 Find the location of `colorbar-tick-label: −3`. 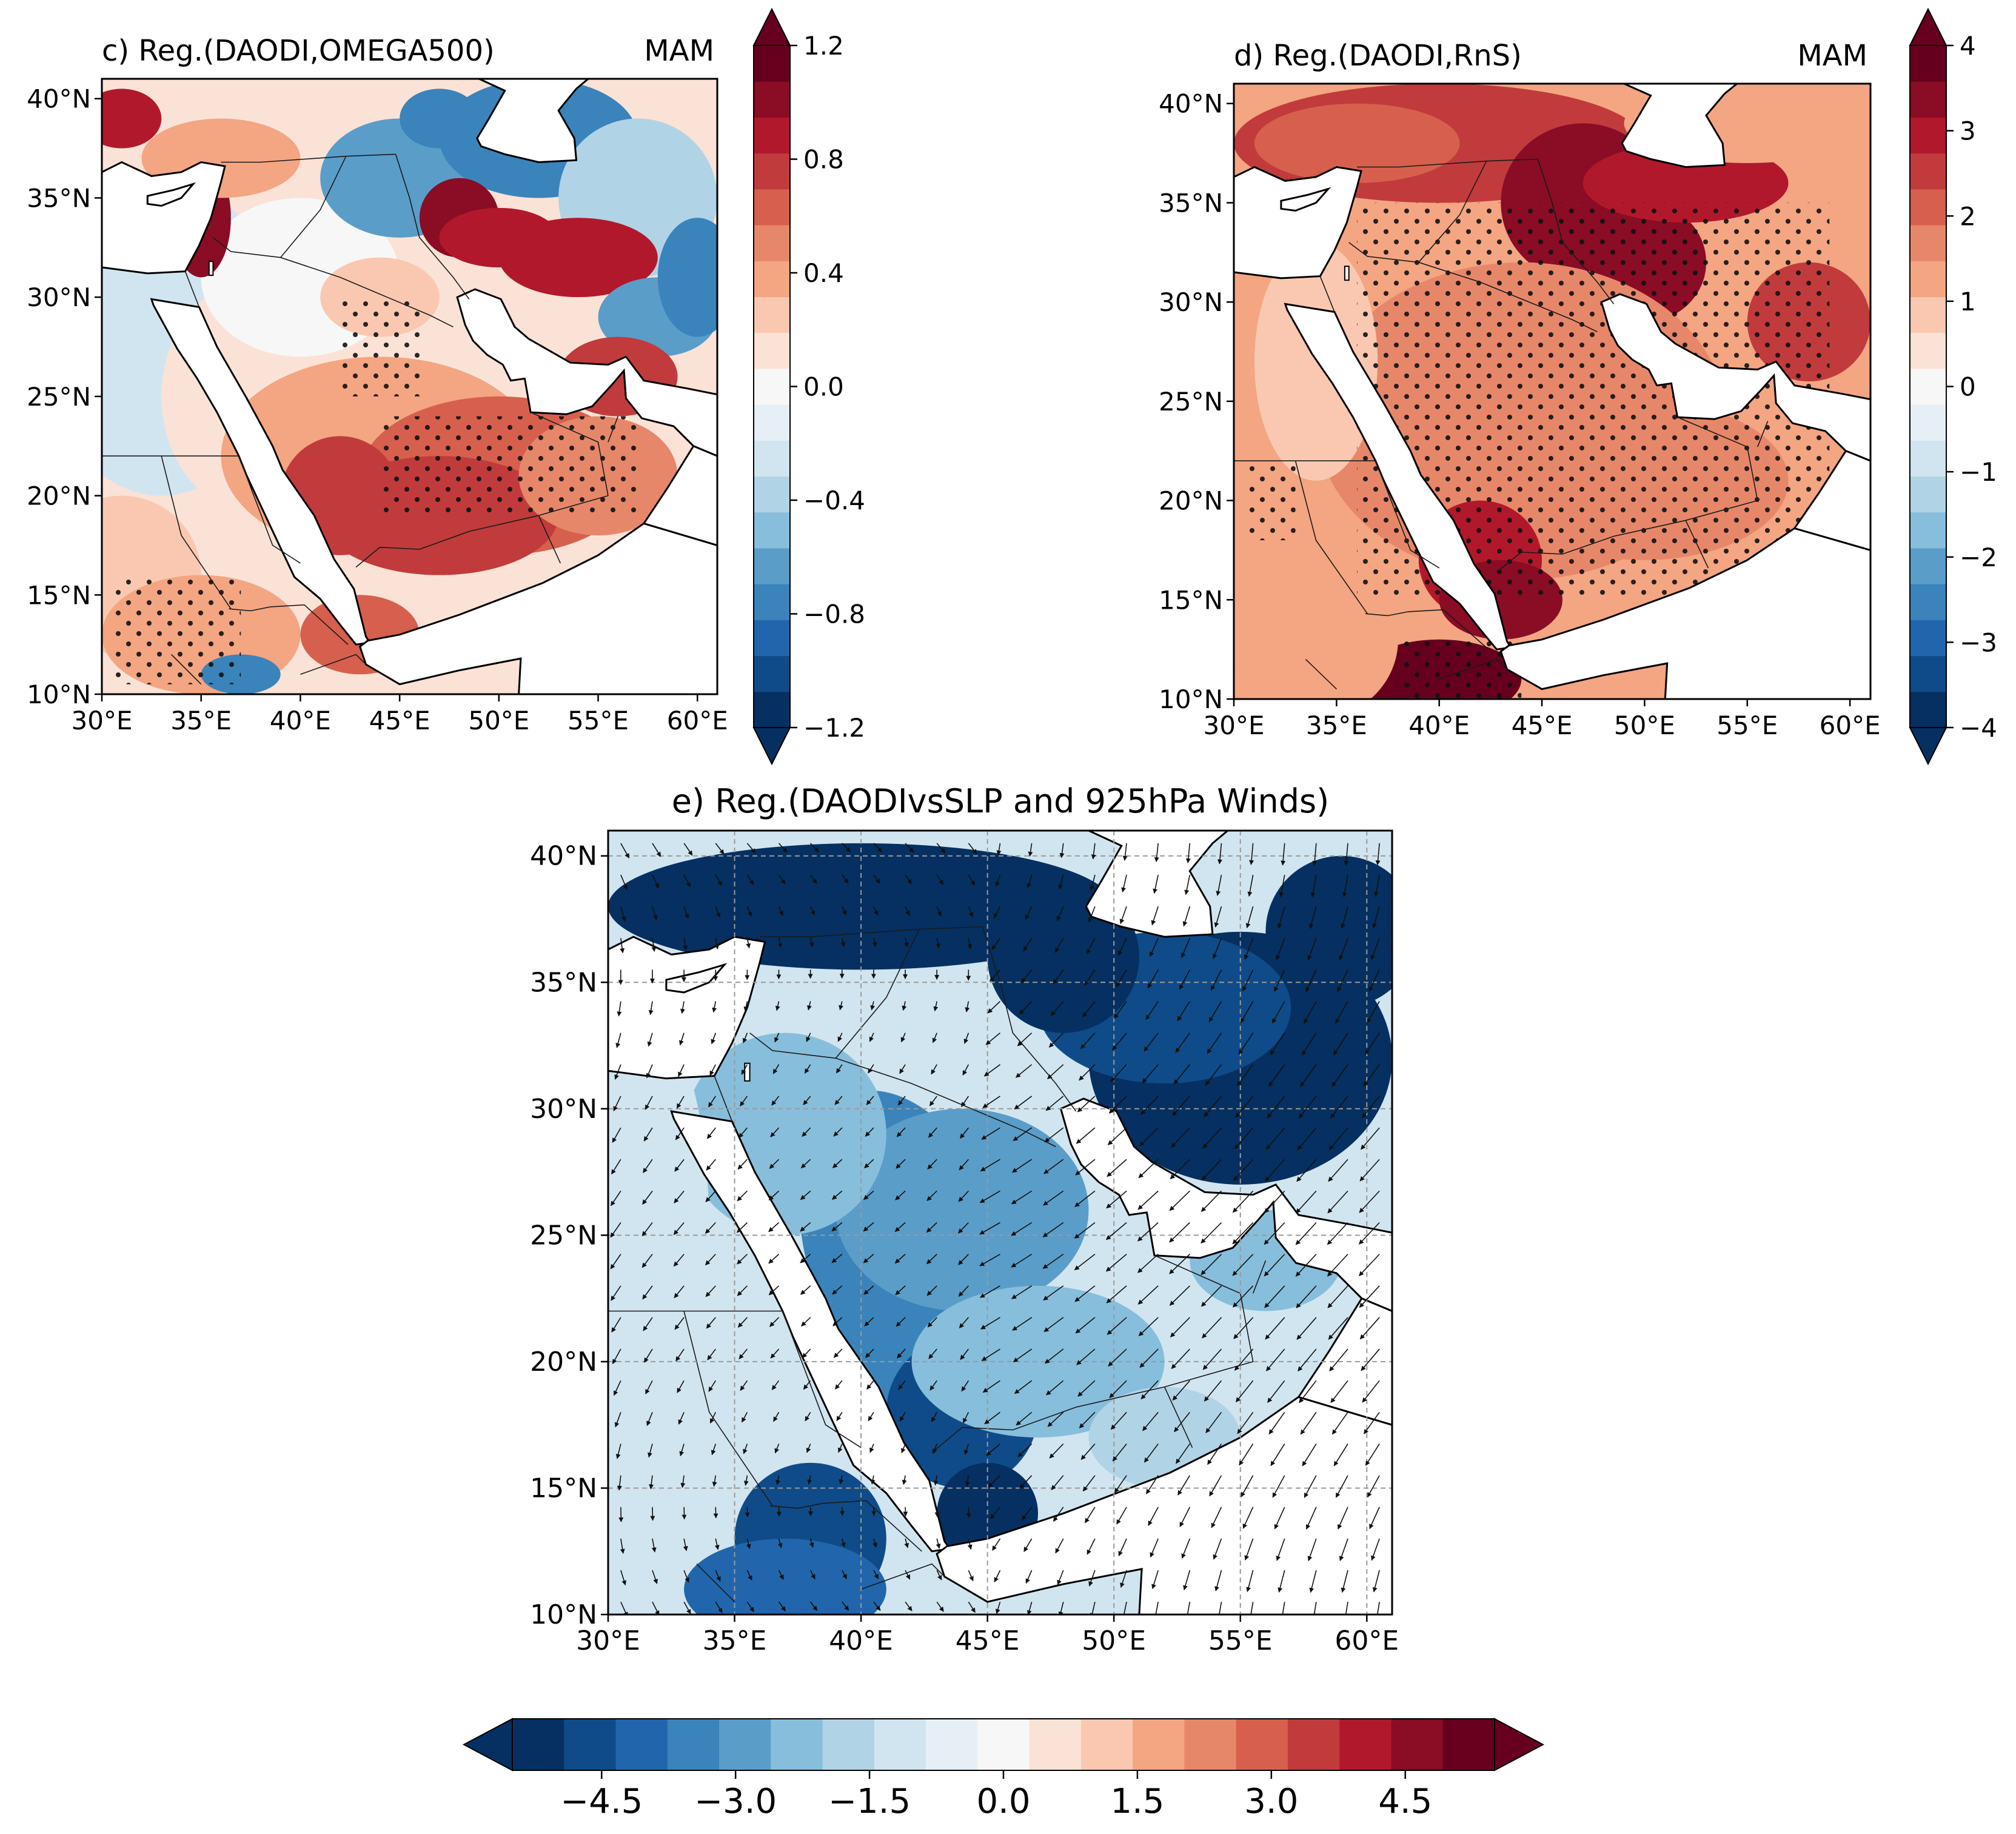

colorbar-tick-label: −3 is located at coordinates (1978, 642).